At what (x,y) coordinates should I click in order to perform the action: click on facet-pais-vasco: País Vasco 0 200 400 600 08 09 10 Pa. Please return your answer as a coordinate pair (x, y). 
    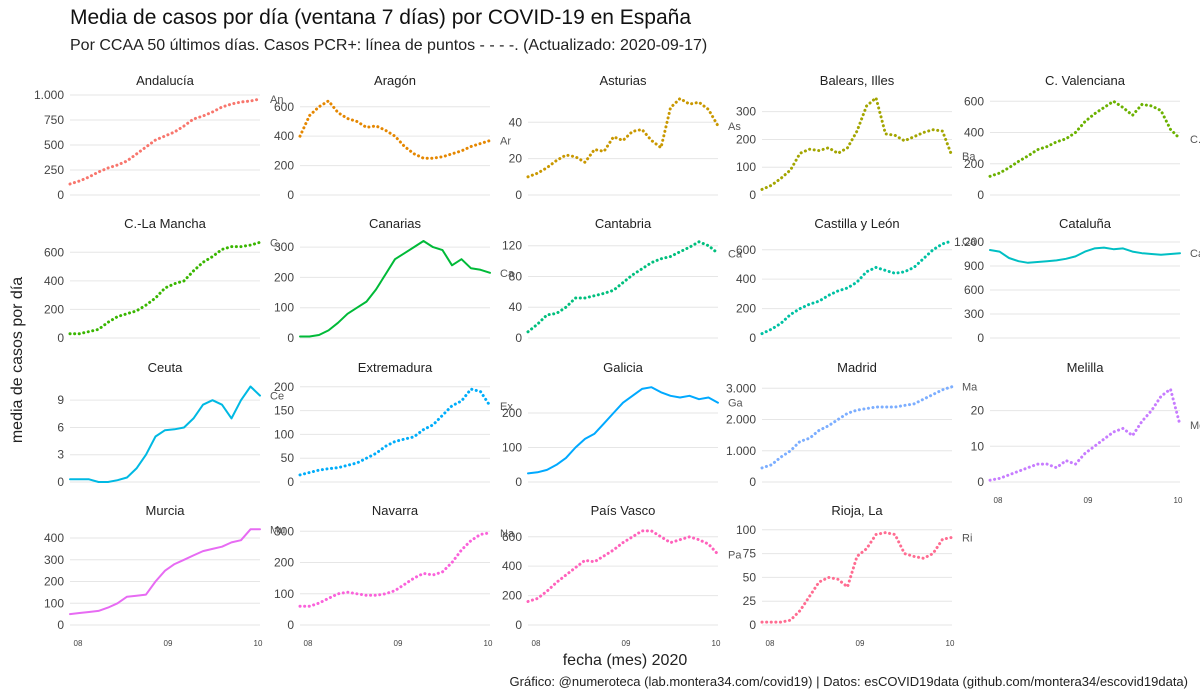
    Looking at the image, I should click on (622, 575).